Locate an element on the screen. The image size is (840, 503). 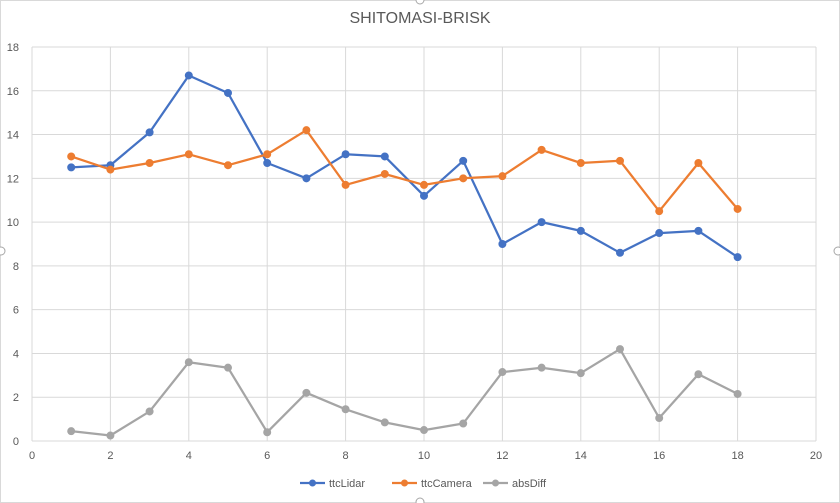
y-tick-label: 14 is located at coordinates (13, 136).